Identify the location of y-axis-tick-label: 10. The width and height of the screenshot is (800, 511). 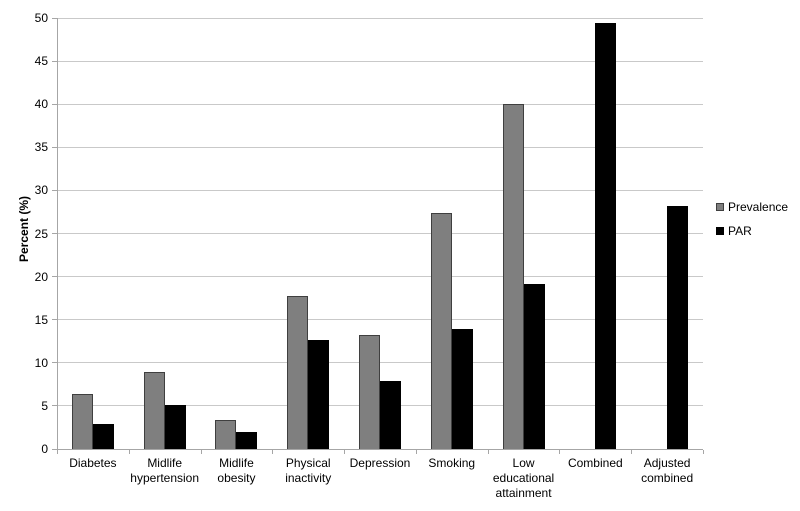
(41, 362).